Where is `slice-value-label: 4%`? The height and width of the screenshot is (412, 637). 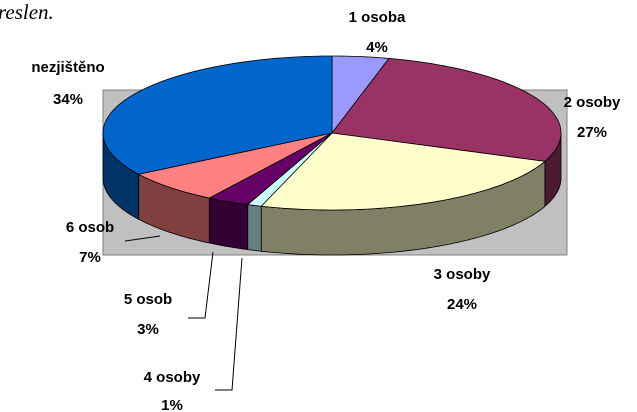 slice-value-label: 4% is located at coordinates (377, 47).